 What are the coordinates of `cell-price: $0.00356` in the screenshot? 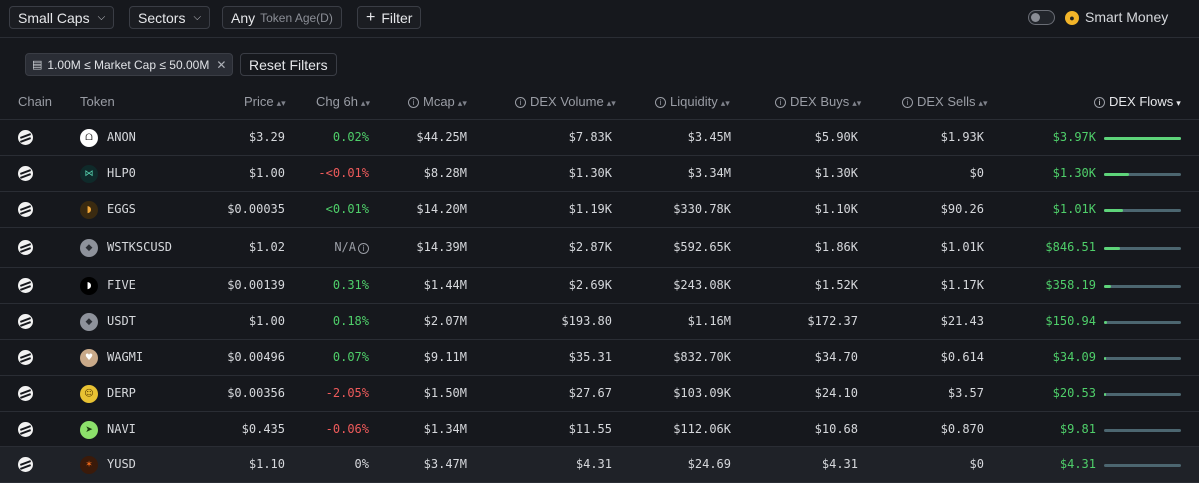 It's located at (256, 393).